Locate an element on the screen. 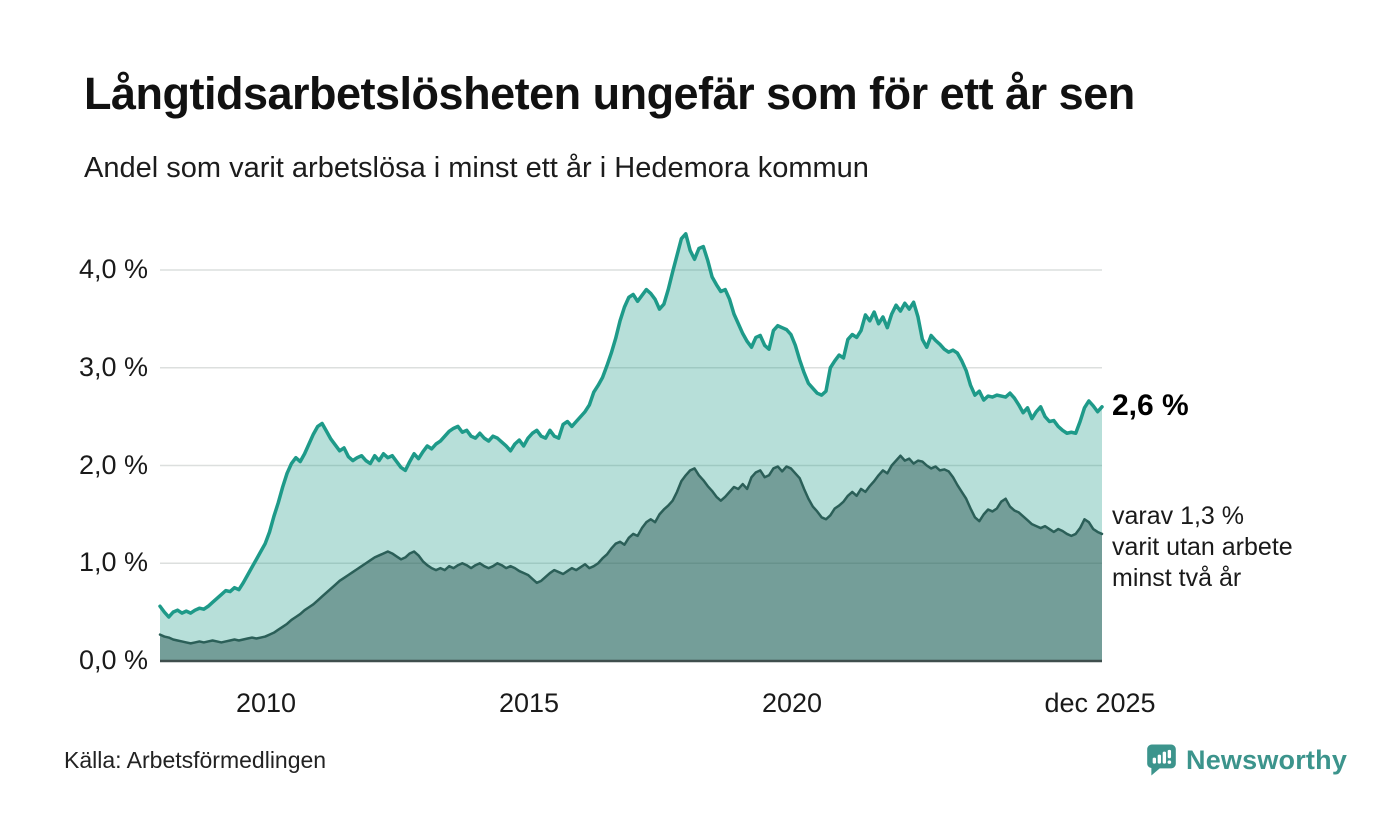 The height and width of the screenshot is (840, 1400). x-axis-tick: 2020 is located at coordinates (792, 703).